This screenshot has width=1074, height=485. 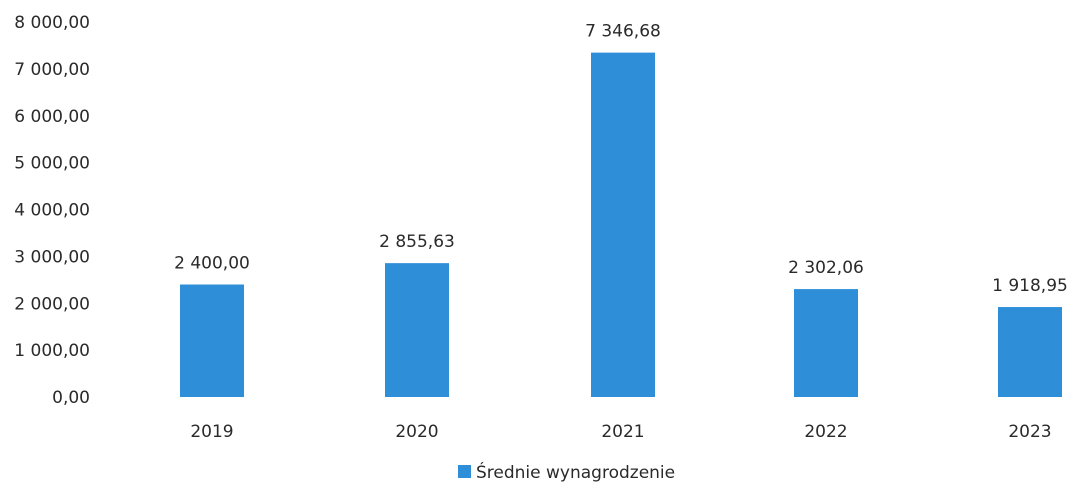 I want to click on y-tick-label: 3 000,00, so click(x=52, y=257).